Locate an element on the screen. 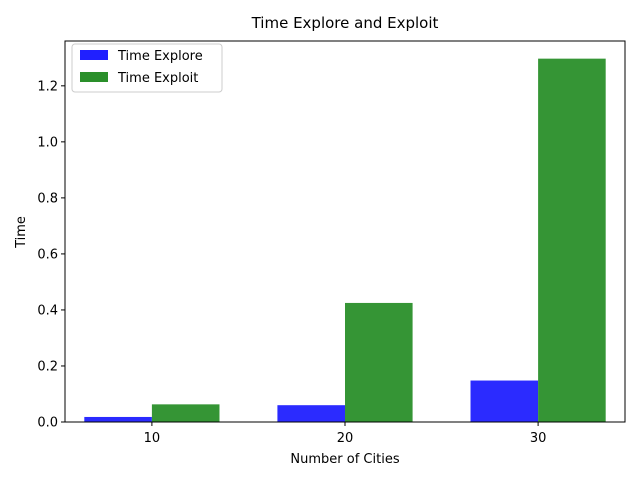 The image size is (640, 480). y-tick-label: 0.0 is located at coordinates (47, 423).